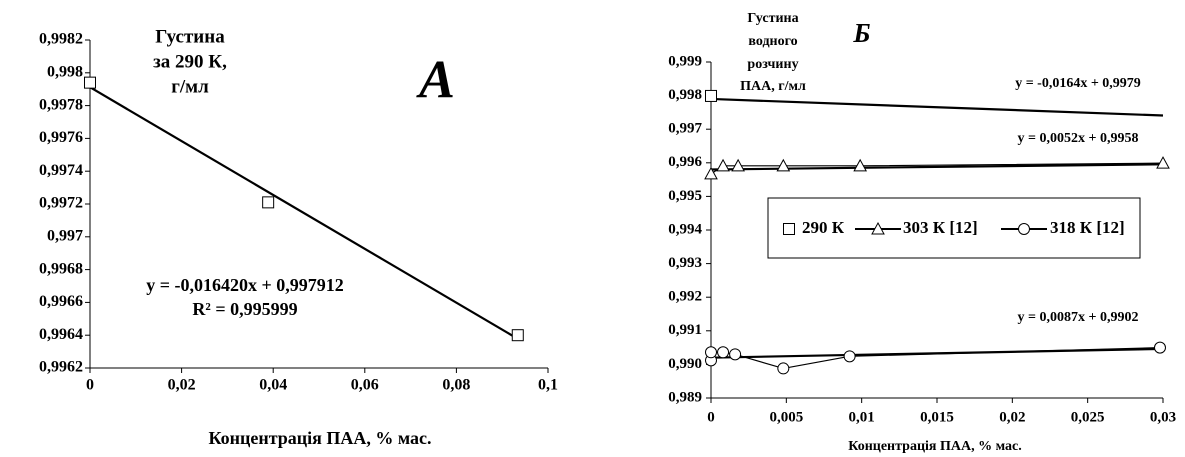  Describe the element at coordinates (862, 417) in the screenshot. I see `x-tick-label: 0,01` at that location.